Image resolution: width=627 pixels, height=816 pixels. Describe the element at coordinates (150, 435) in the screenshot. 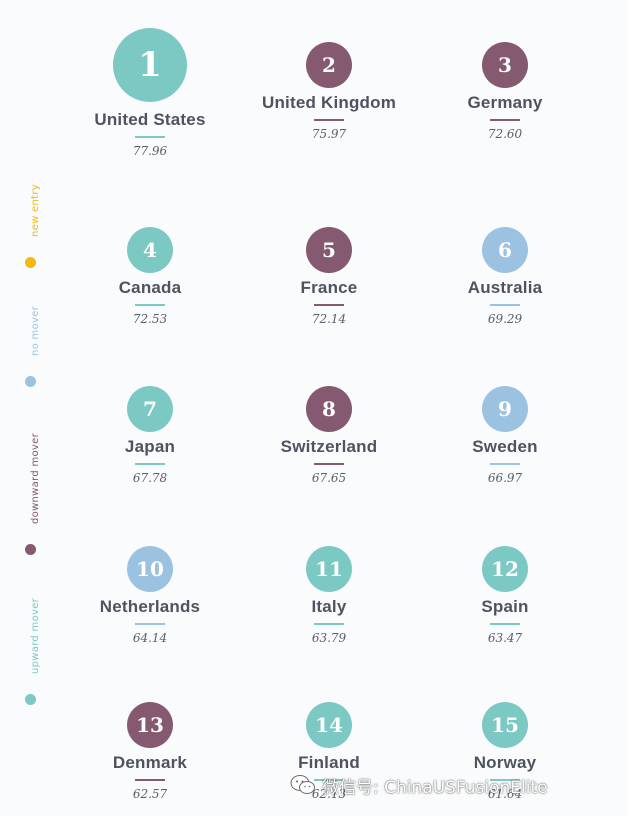

I see `country-card: 7 Japan 67.78` at that location.